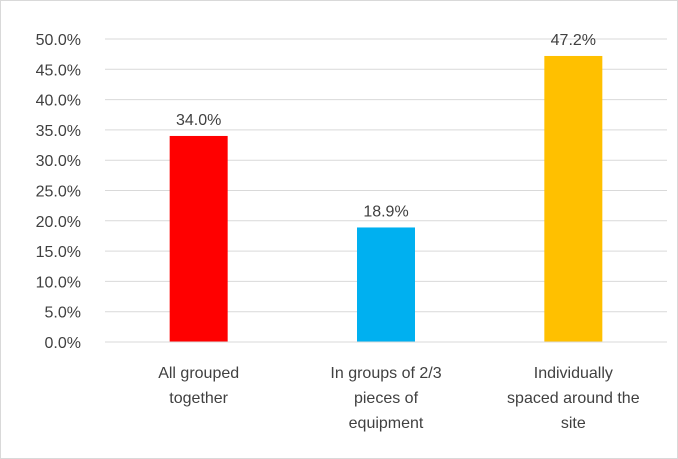 The width and height of the screenshot is (678, 459). I want to click on category-label: together, so click(198, 398).